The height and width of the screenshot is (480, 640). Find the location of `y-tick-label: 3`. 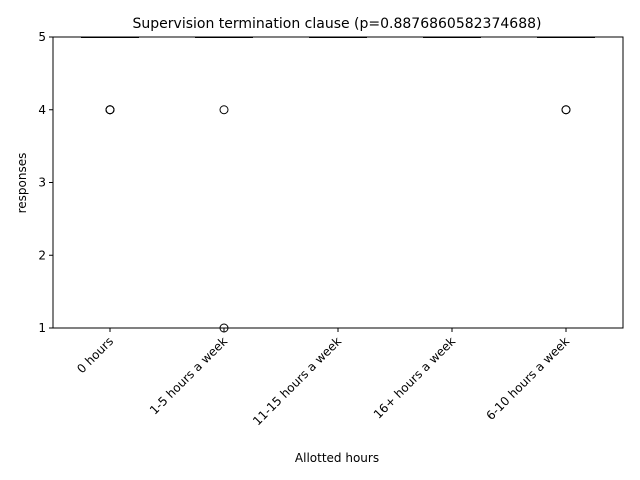

y-tick-label: 3 is located at coordinates (42, 183).